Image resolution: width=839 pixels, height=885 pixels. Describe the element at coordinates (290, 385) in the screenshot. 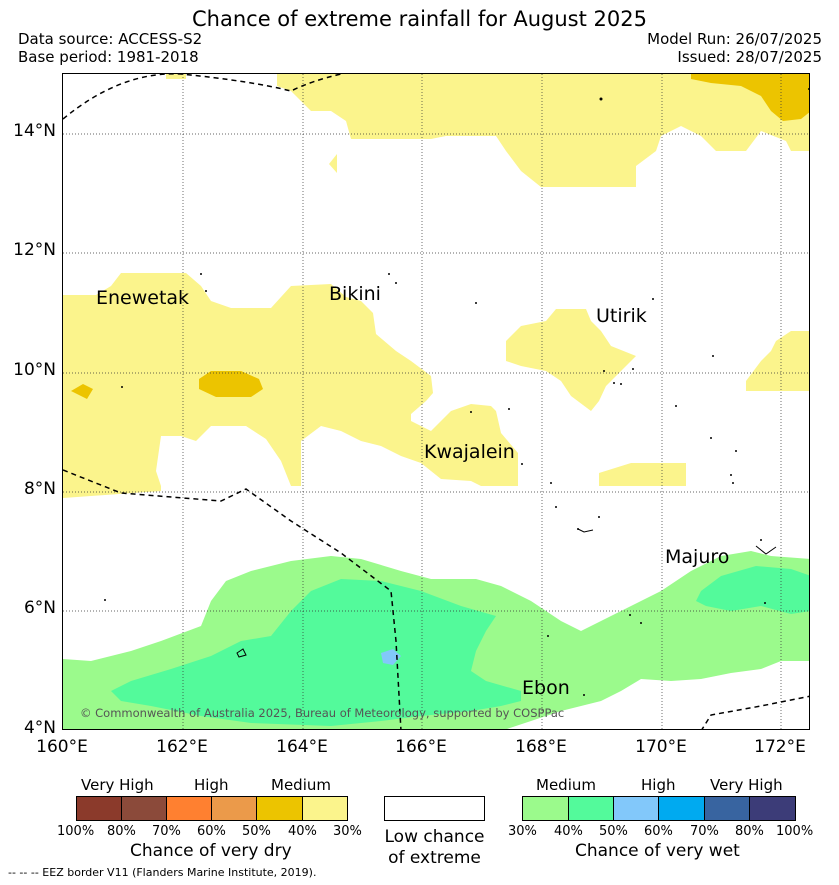

I see `dry-medium-region-west` at that location.